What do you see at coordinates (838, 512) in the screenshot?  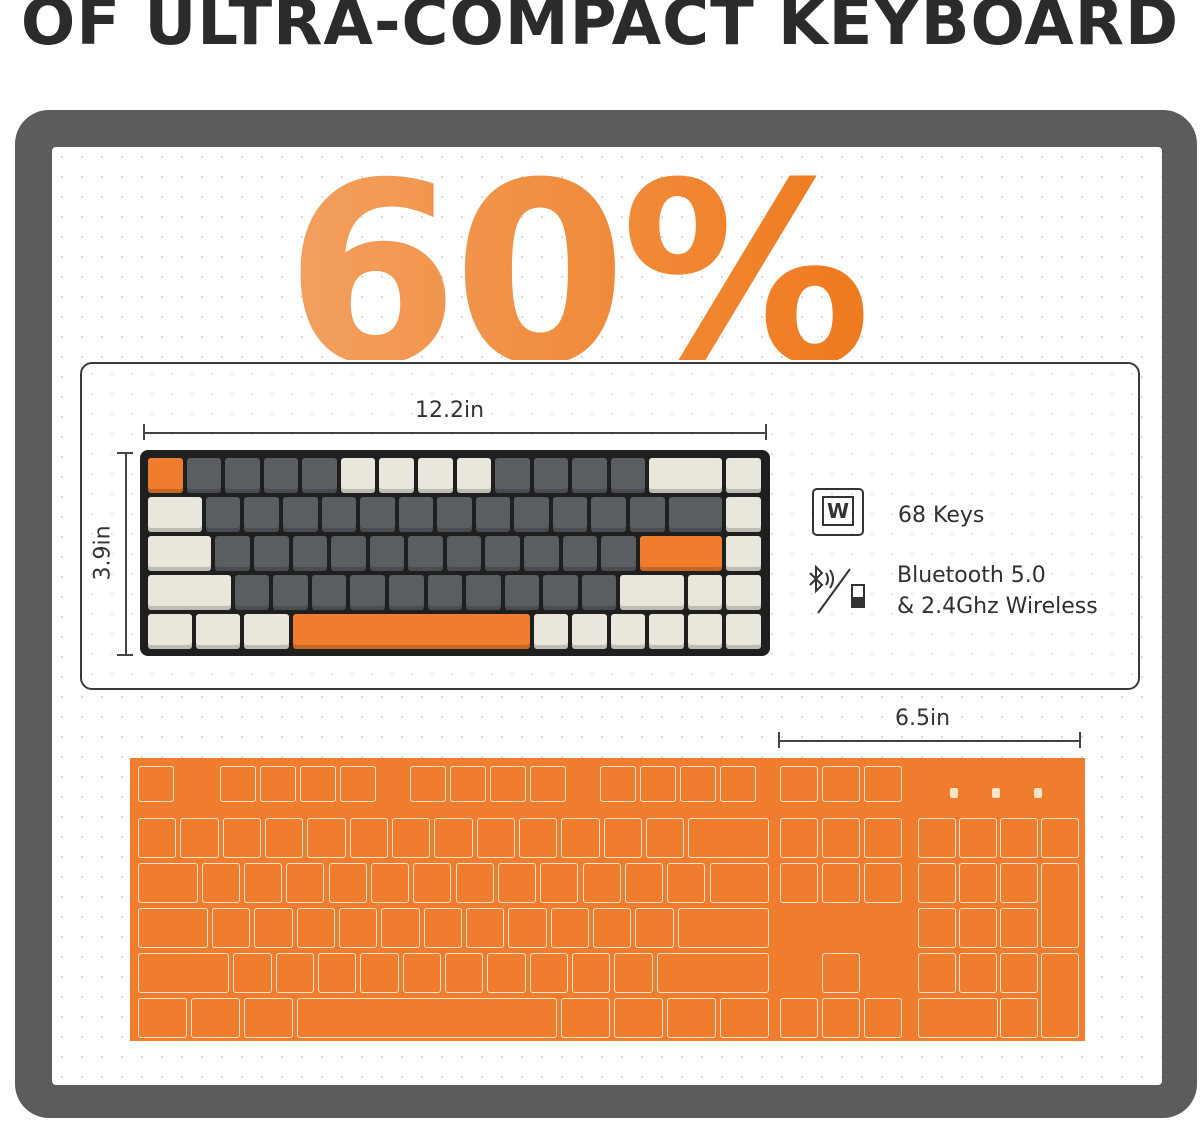 I see `keycap-icon: W` at bounding box center [838, 512].